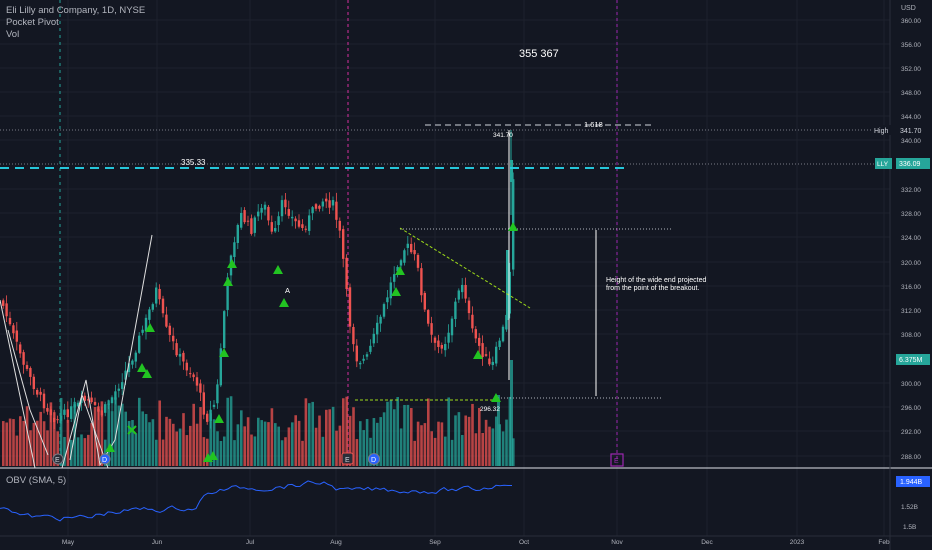 The width and height of the screenshot is (932, 550). I want to click on cross-marker, so click(132, 430).